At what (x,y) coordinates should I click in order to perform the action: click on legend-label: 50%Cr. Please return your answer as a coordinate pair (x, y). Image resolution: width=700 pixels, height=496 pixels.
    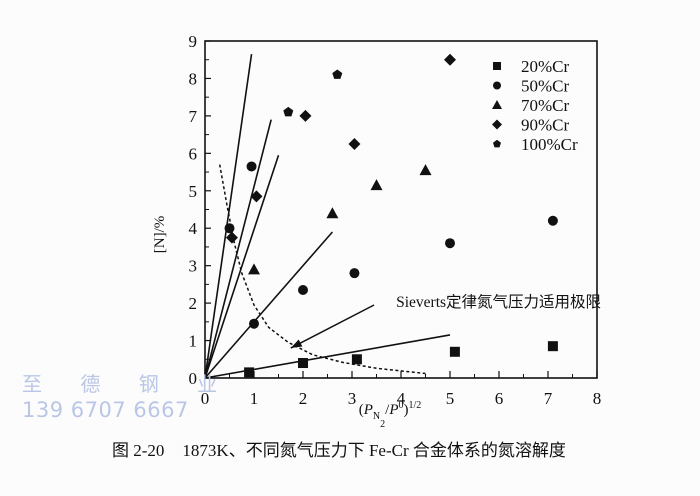
    Looking at the image, I should click on (545, 86).